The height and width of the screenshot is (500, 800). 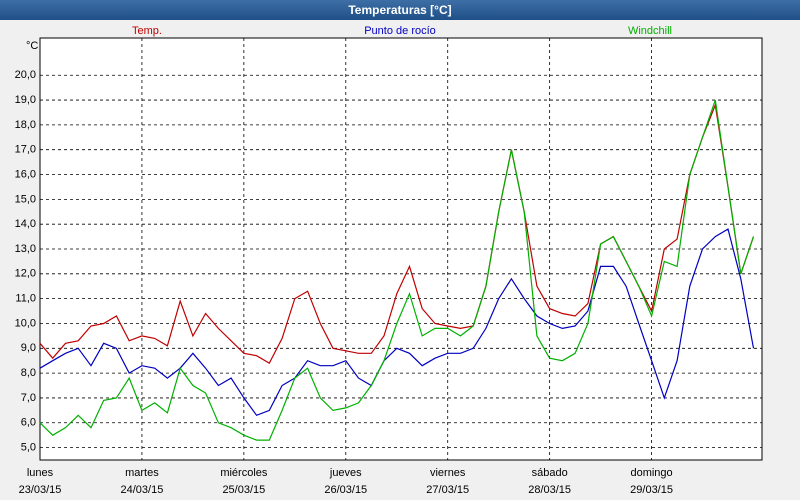 What do you see at coordinates (25, 249) in the screenshot?
I see `y-tick-label: 13,0` at bounding box center [25, 249].